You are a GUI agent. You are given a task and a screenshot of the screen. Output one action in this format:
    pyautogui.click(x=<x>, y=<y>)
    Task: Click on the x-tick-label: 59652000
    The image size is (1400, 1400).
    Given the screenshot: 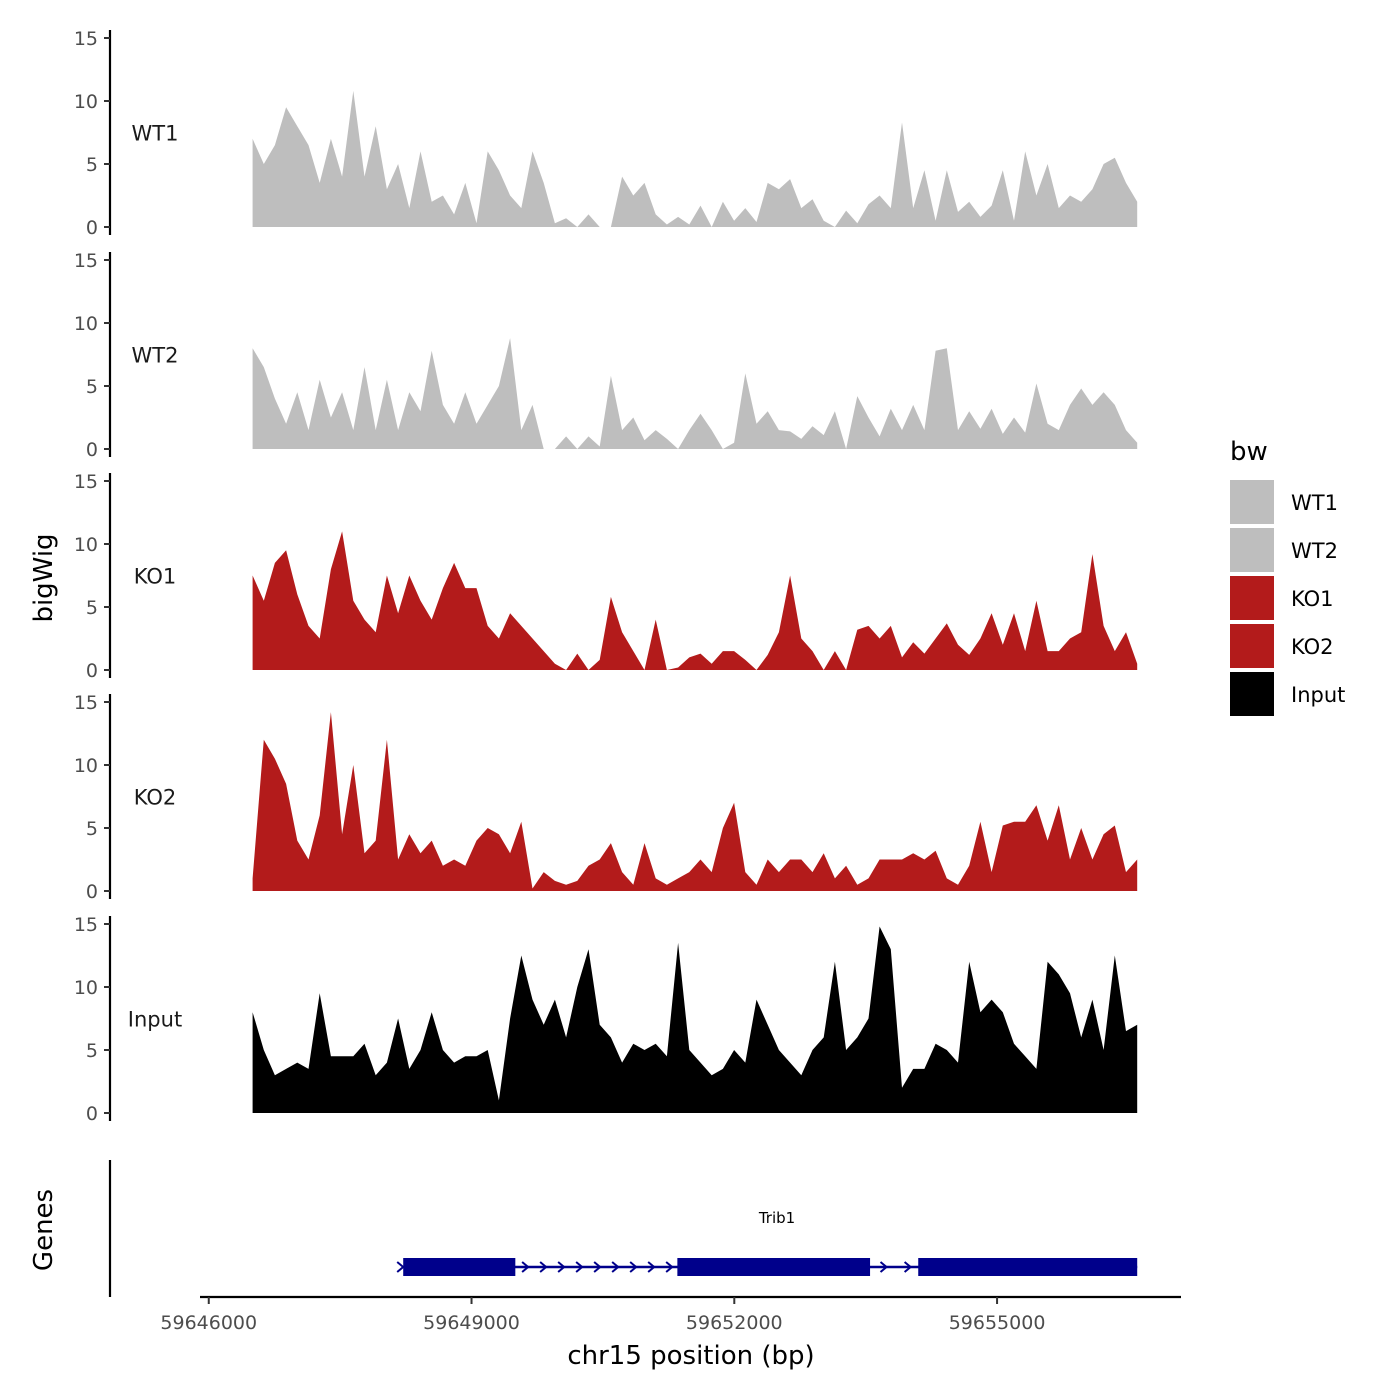 What is the action you would take?
    pyautogui.click(x=734, y=1323)
    